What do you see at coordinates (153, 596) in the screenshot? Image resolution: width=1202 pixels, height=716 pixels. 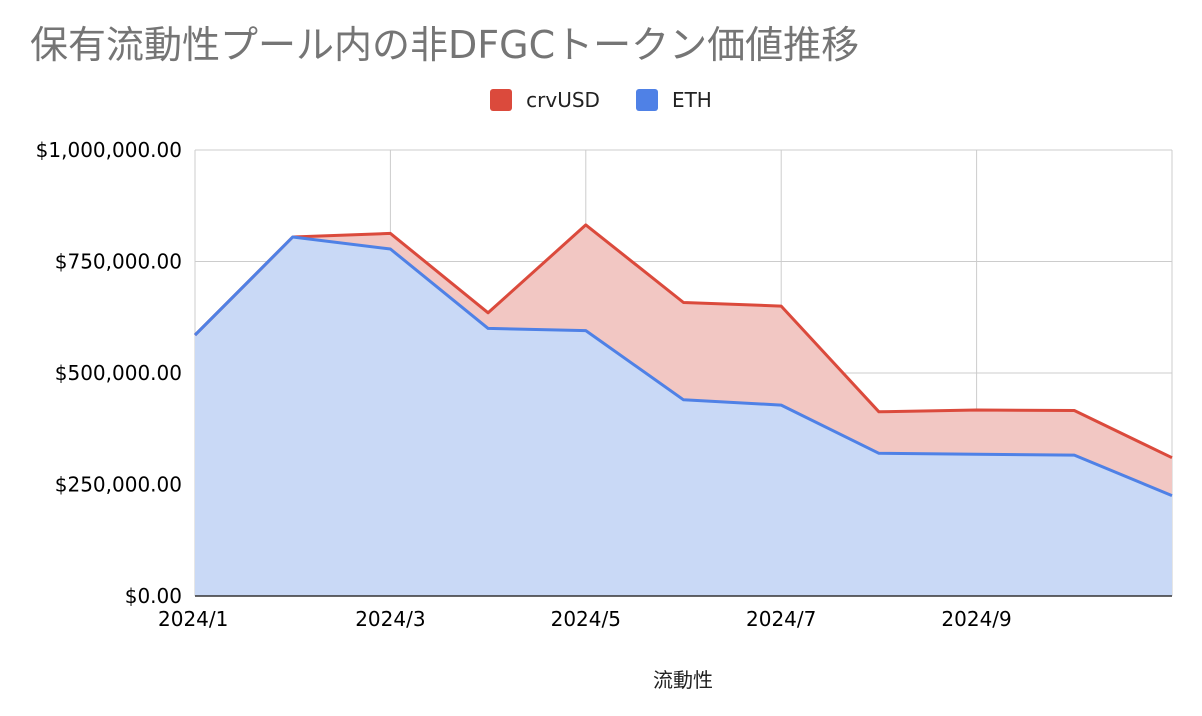 I see `y-tick-label: $0.00` at bounding box center [153, 596].